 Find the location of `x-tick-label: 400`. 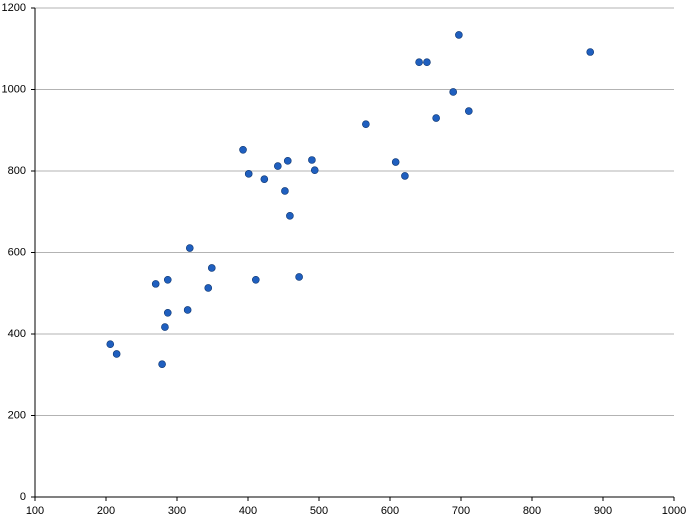

x-tick-label: 400 is located at coordinates (248, 511).